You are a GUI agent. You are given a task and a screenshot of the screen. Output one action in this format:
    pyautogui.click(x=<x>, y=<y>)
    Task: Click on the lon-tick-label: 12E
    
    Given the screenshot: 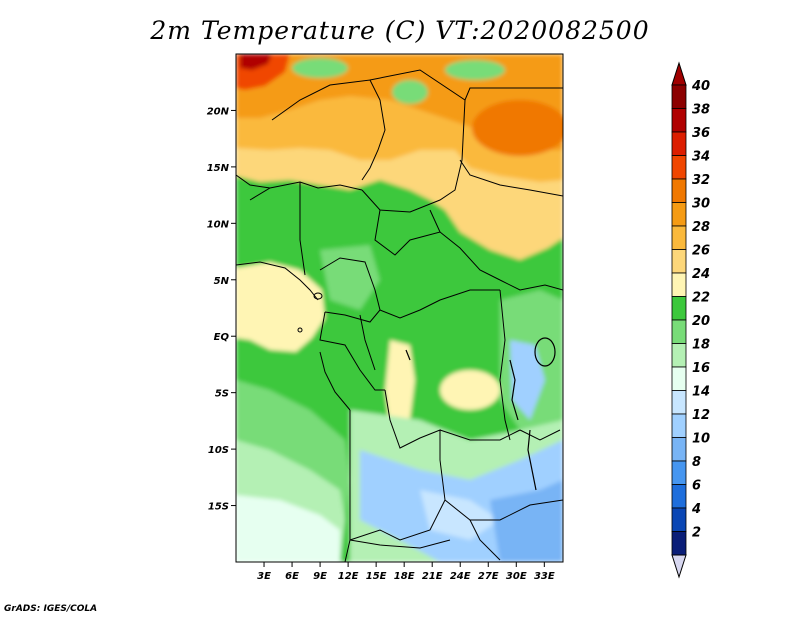 What is the action you would take?
    pyautogui.click(x=348, y=576)
    